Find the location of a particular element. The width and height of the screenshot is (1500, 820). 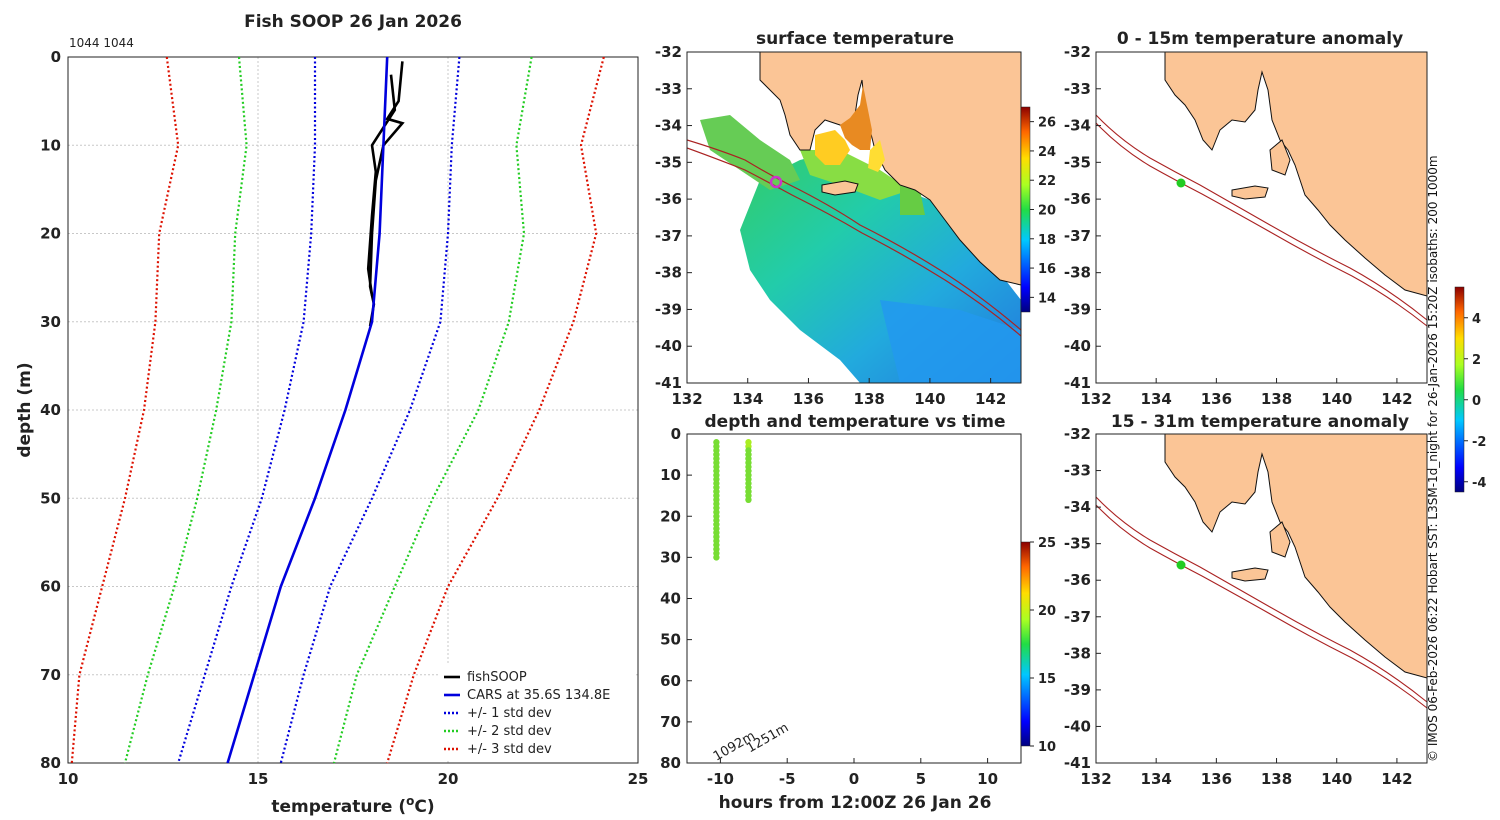

profile-y-tick-label: 80 is located at coordinates (50, 763).